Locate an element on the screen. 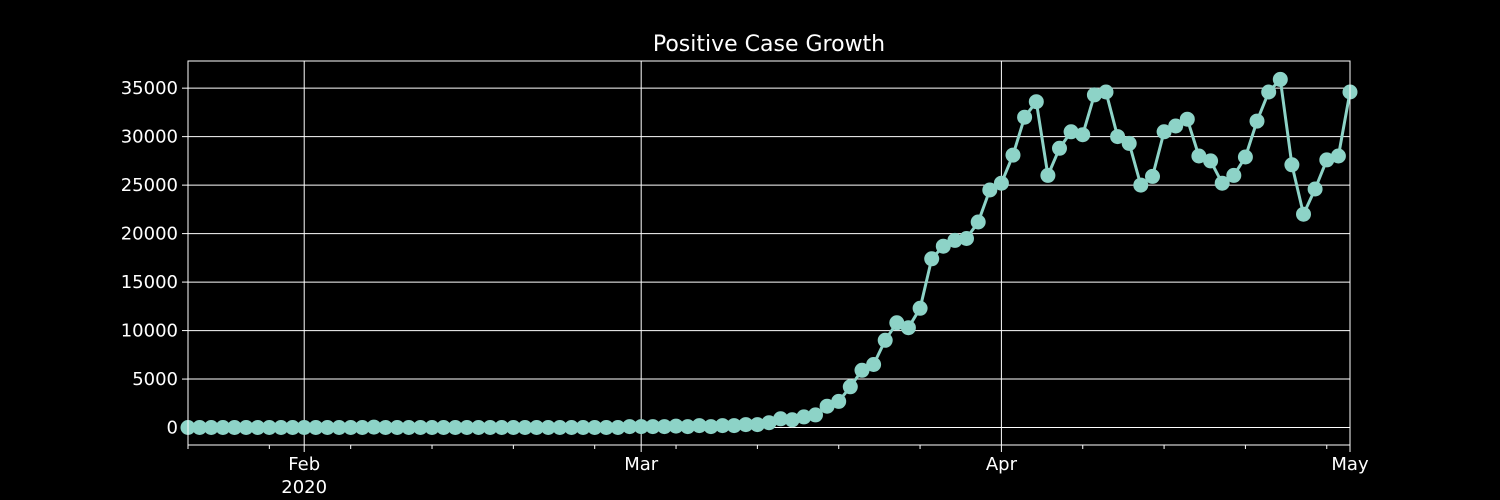 This screenshot has height=500, width=1500. y-tick-label: 0 is located at coordinates (172, 428).